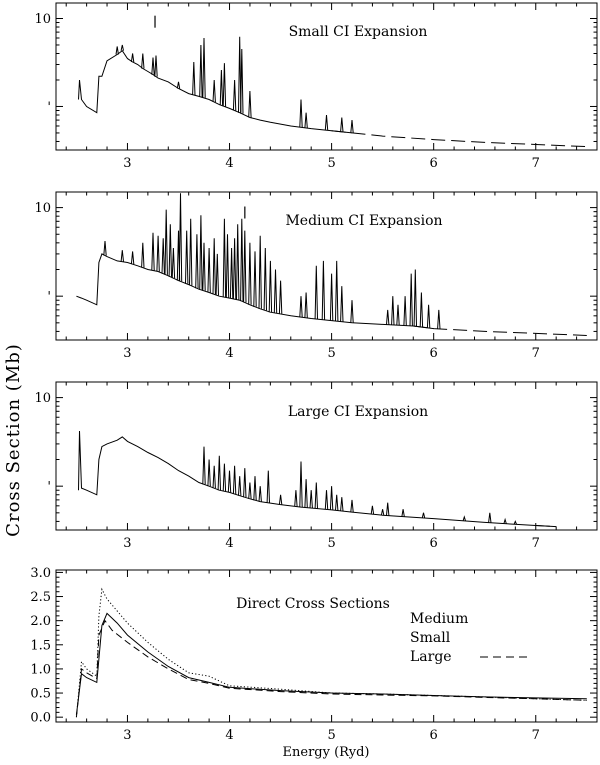  I want to click on y-tick-label: 3.0, so click(40, 573).